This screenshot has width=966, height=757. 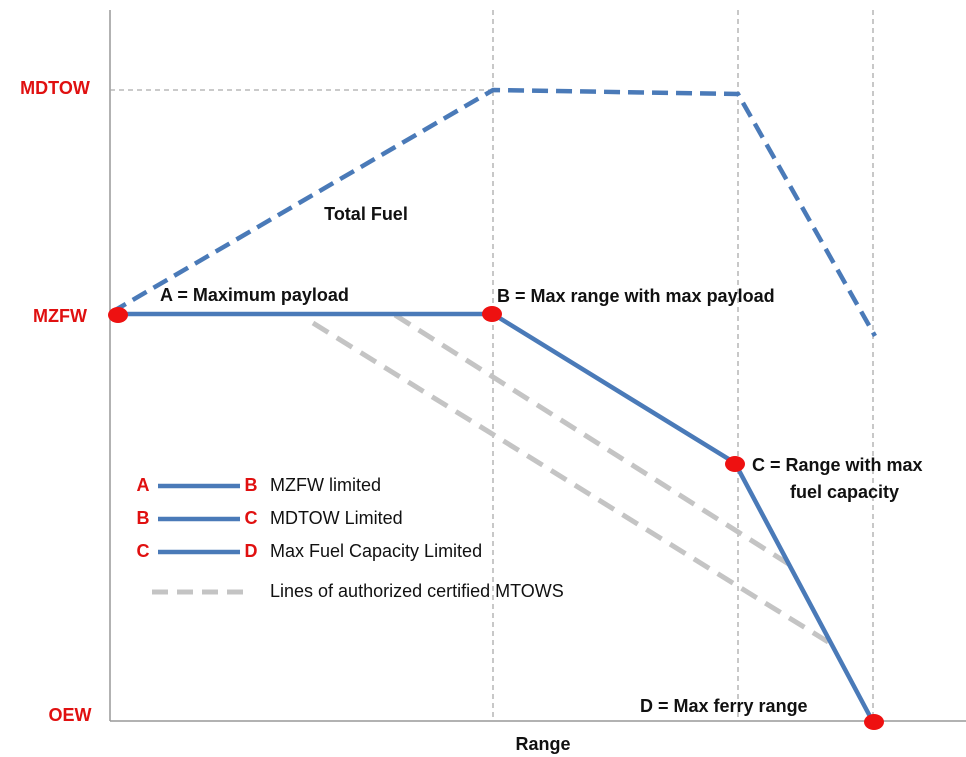 What do you see at coordinates (735, 464) in the screenshot?
I see `point-c` at bounding box center [735, 464].